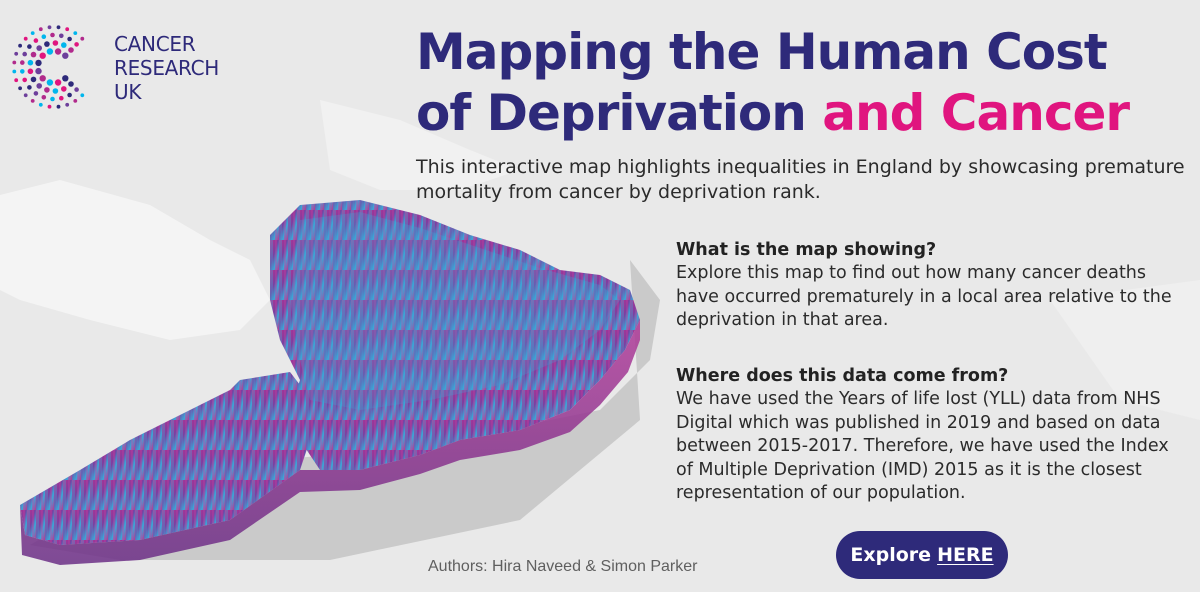 The width and height of the screenshot is (1200, 592). What do you see at coordinates (128, 92) in the screenshot?
I see `logo-line: UK` at bounding box center [128, 92].